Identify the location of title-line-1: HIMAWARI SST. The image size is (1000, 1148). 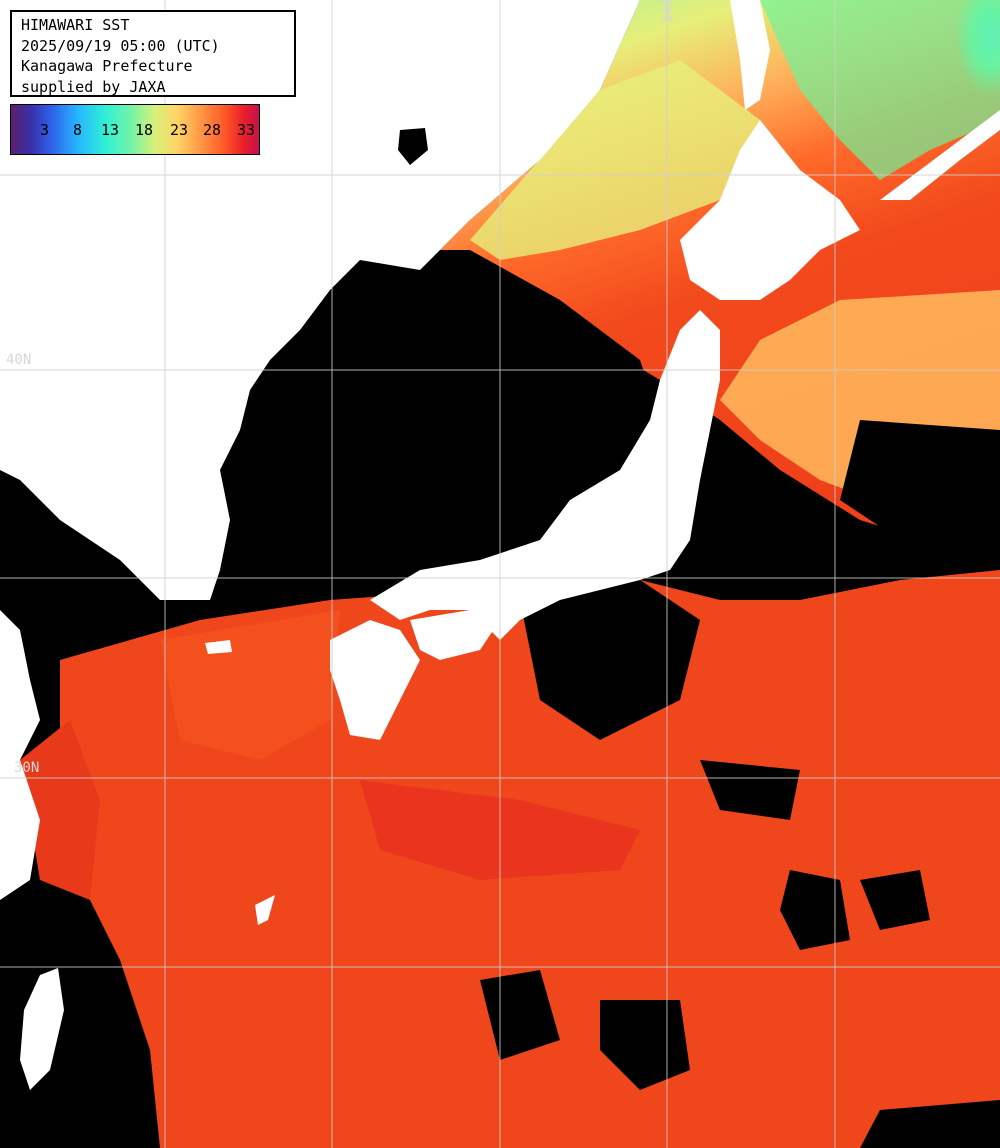
(75, 25).